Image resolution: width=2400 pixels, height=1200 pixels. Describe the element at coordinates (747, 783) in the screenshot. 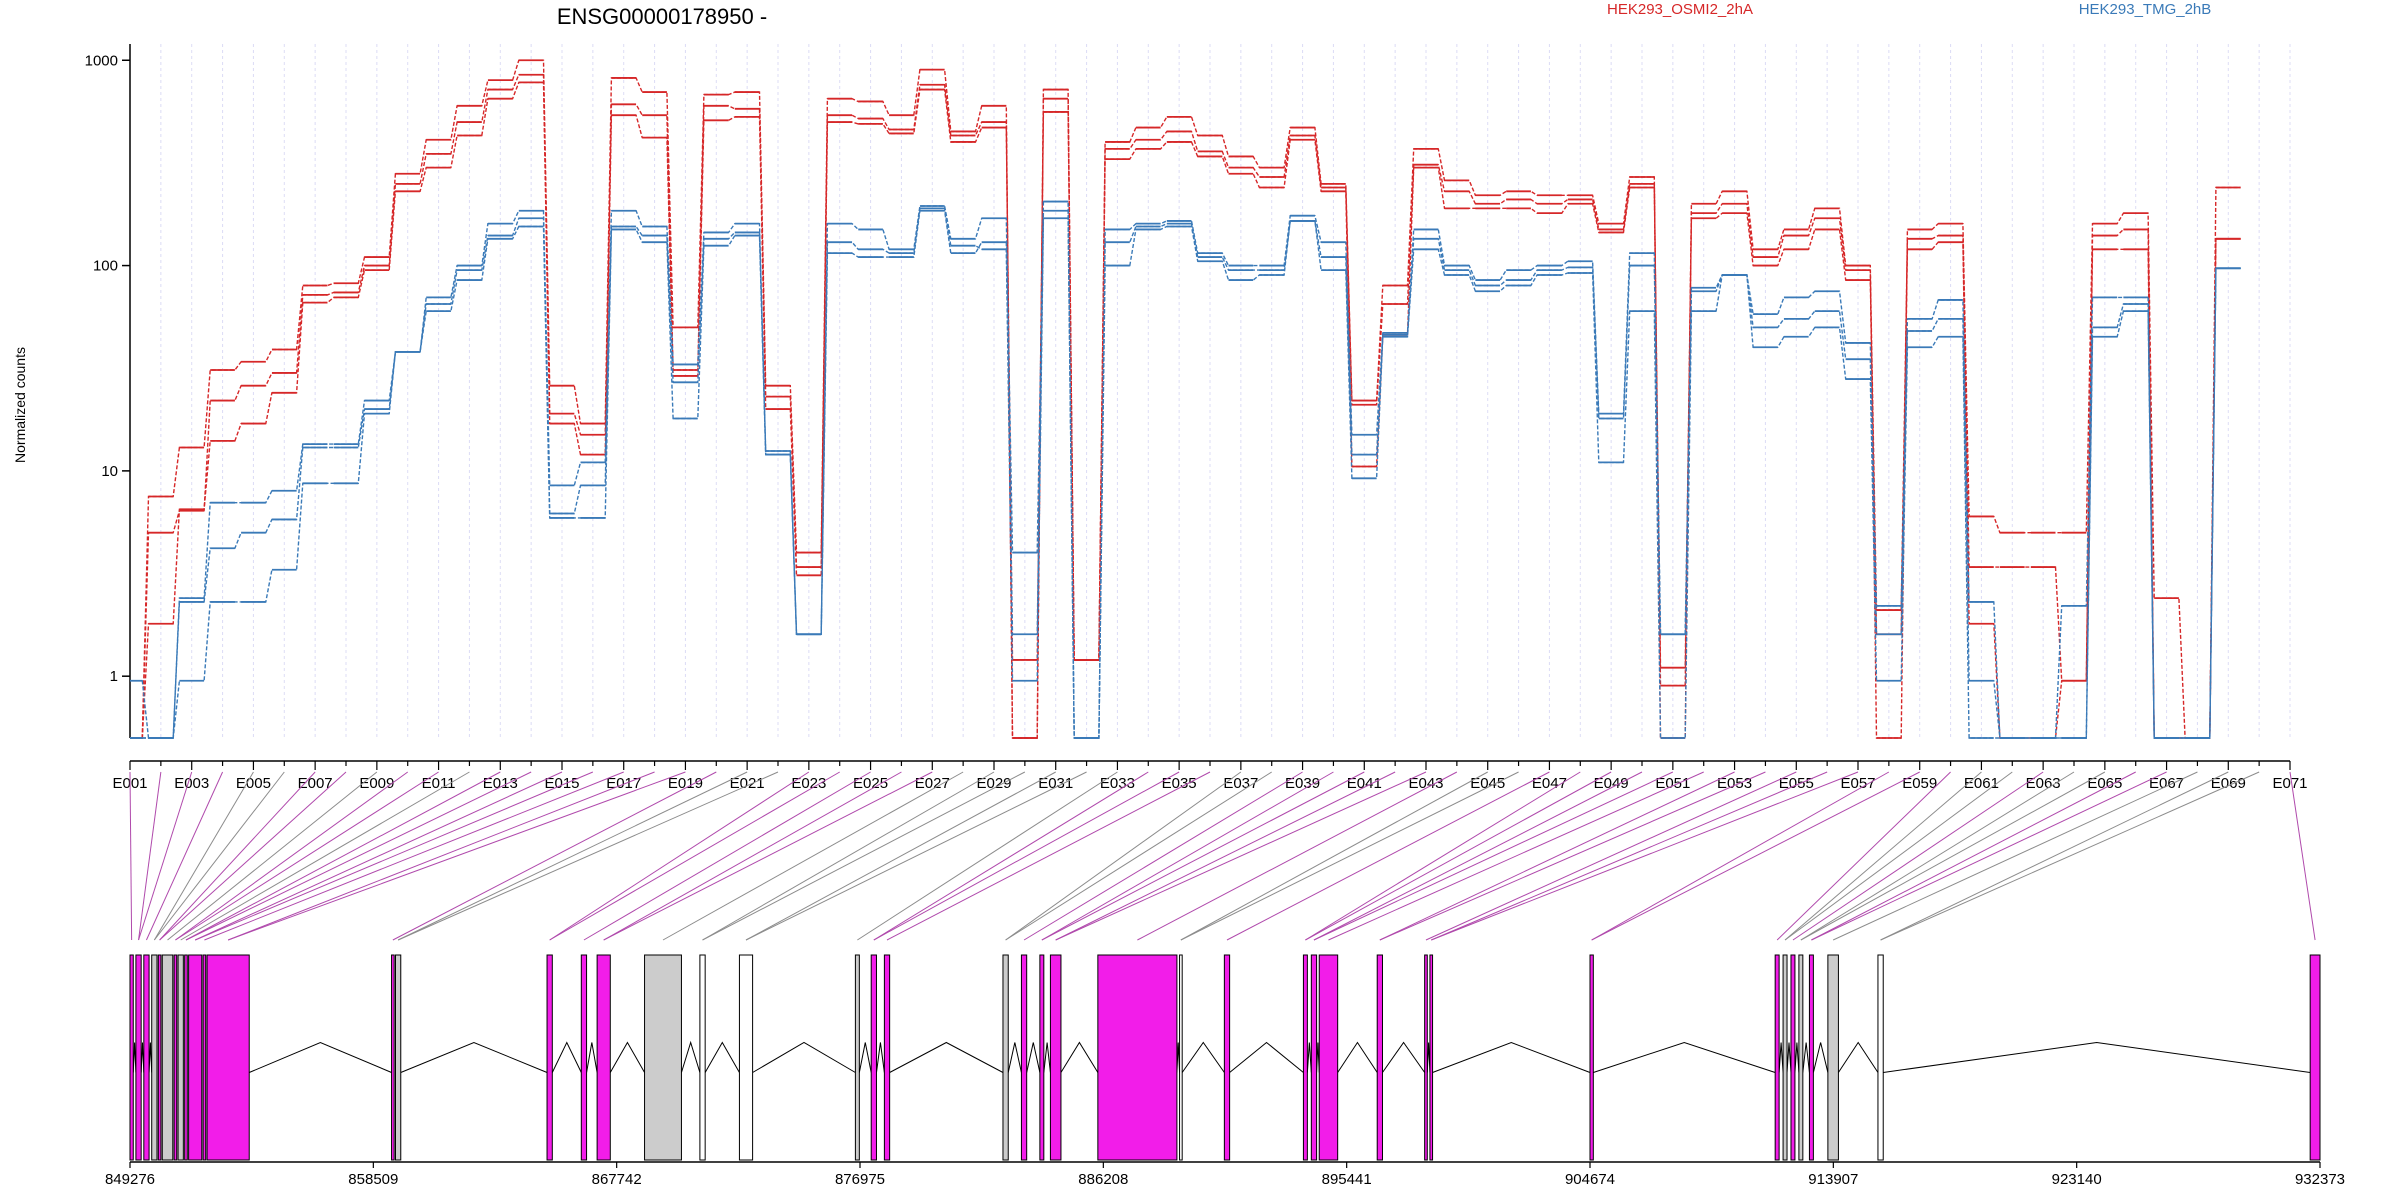

I see `exon-tick-label: E021` at that location.